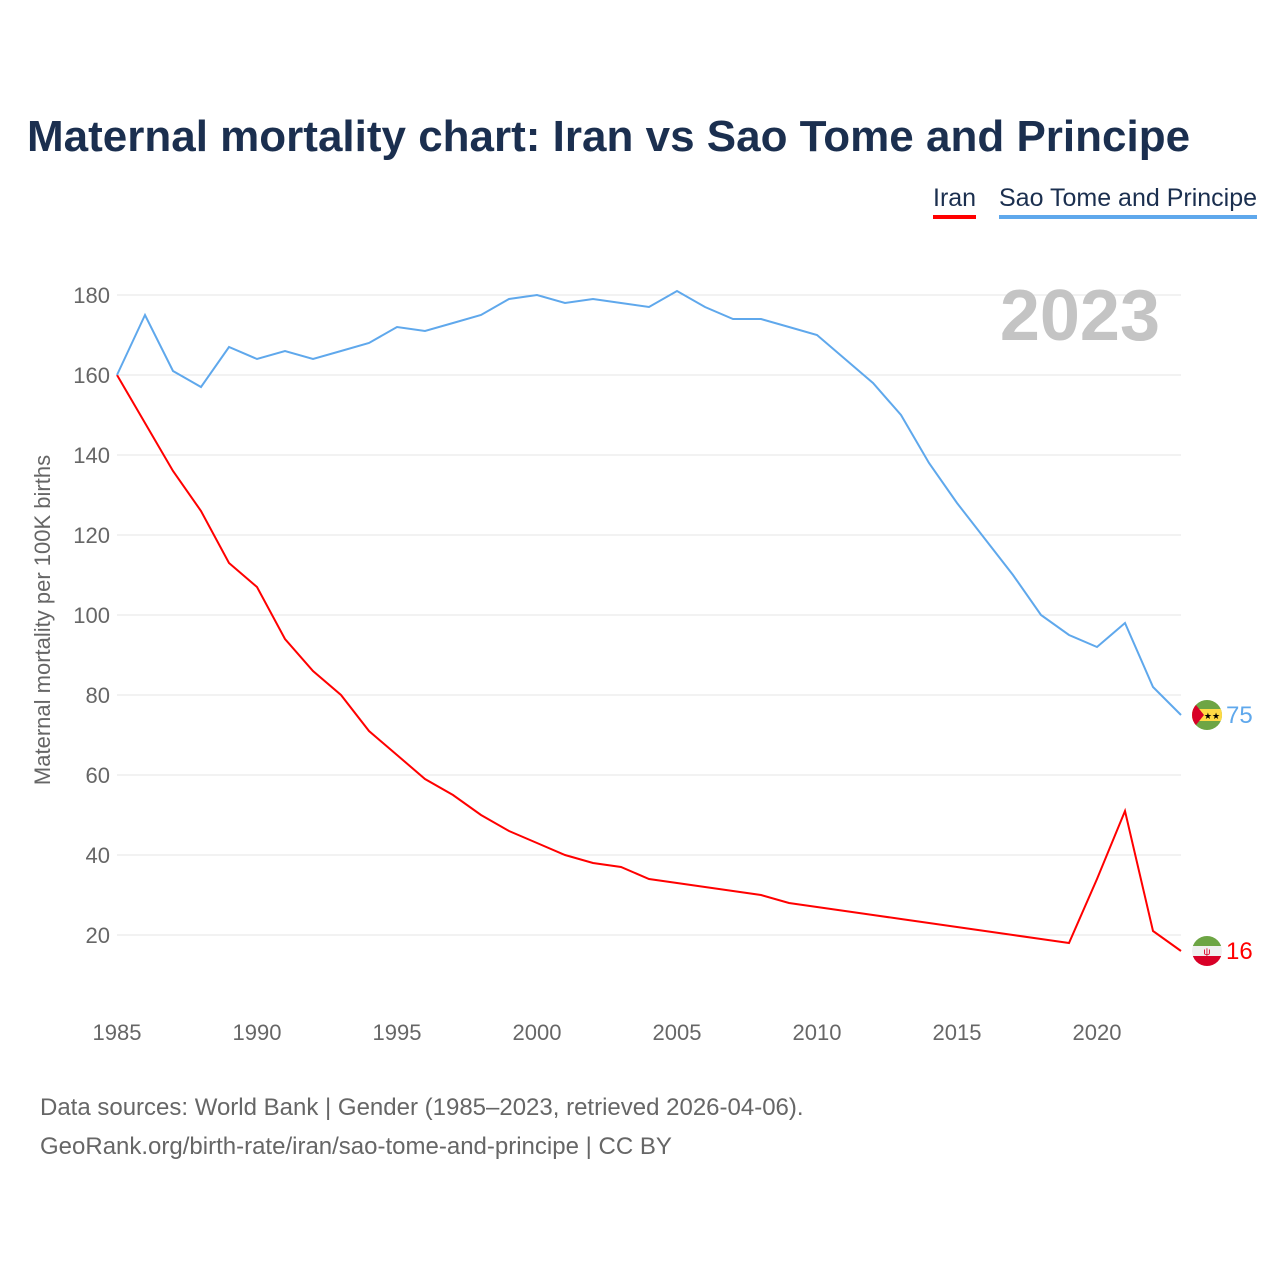 The width and height of the screenshot is (1280, 1280). Describe the element at coordinates (955, 201) in the screenshot. I see `legend-item-iran: Iran` at that location.